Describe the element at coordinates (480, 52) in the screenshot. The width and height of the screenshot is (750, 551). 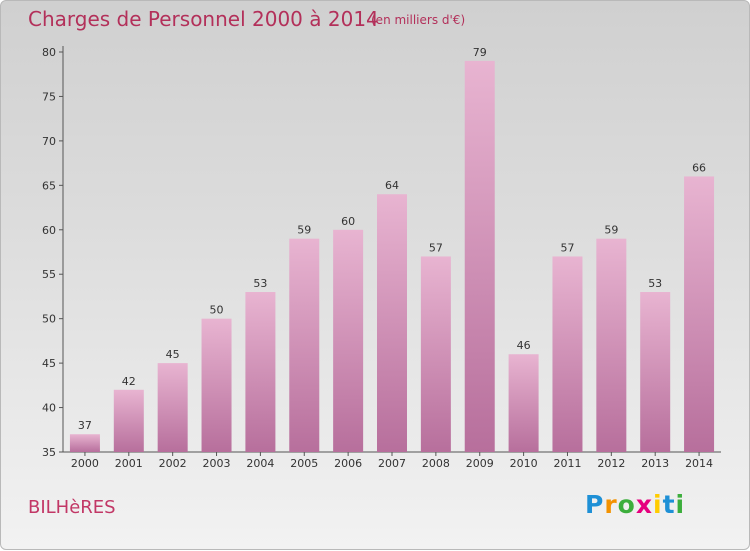
I see `data-label: 79` at that location.